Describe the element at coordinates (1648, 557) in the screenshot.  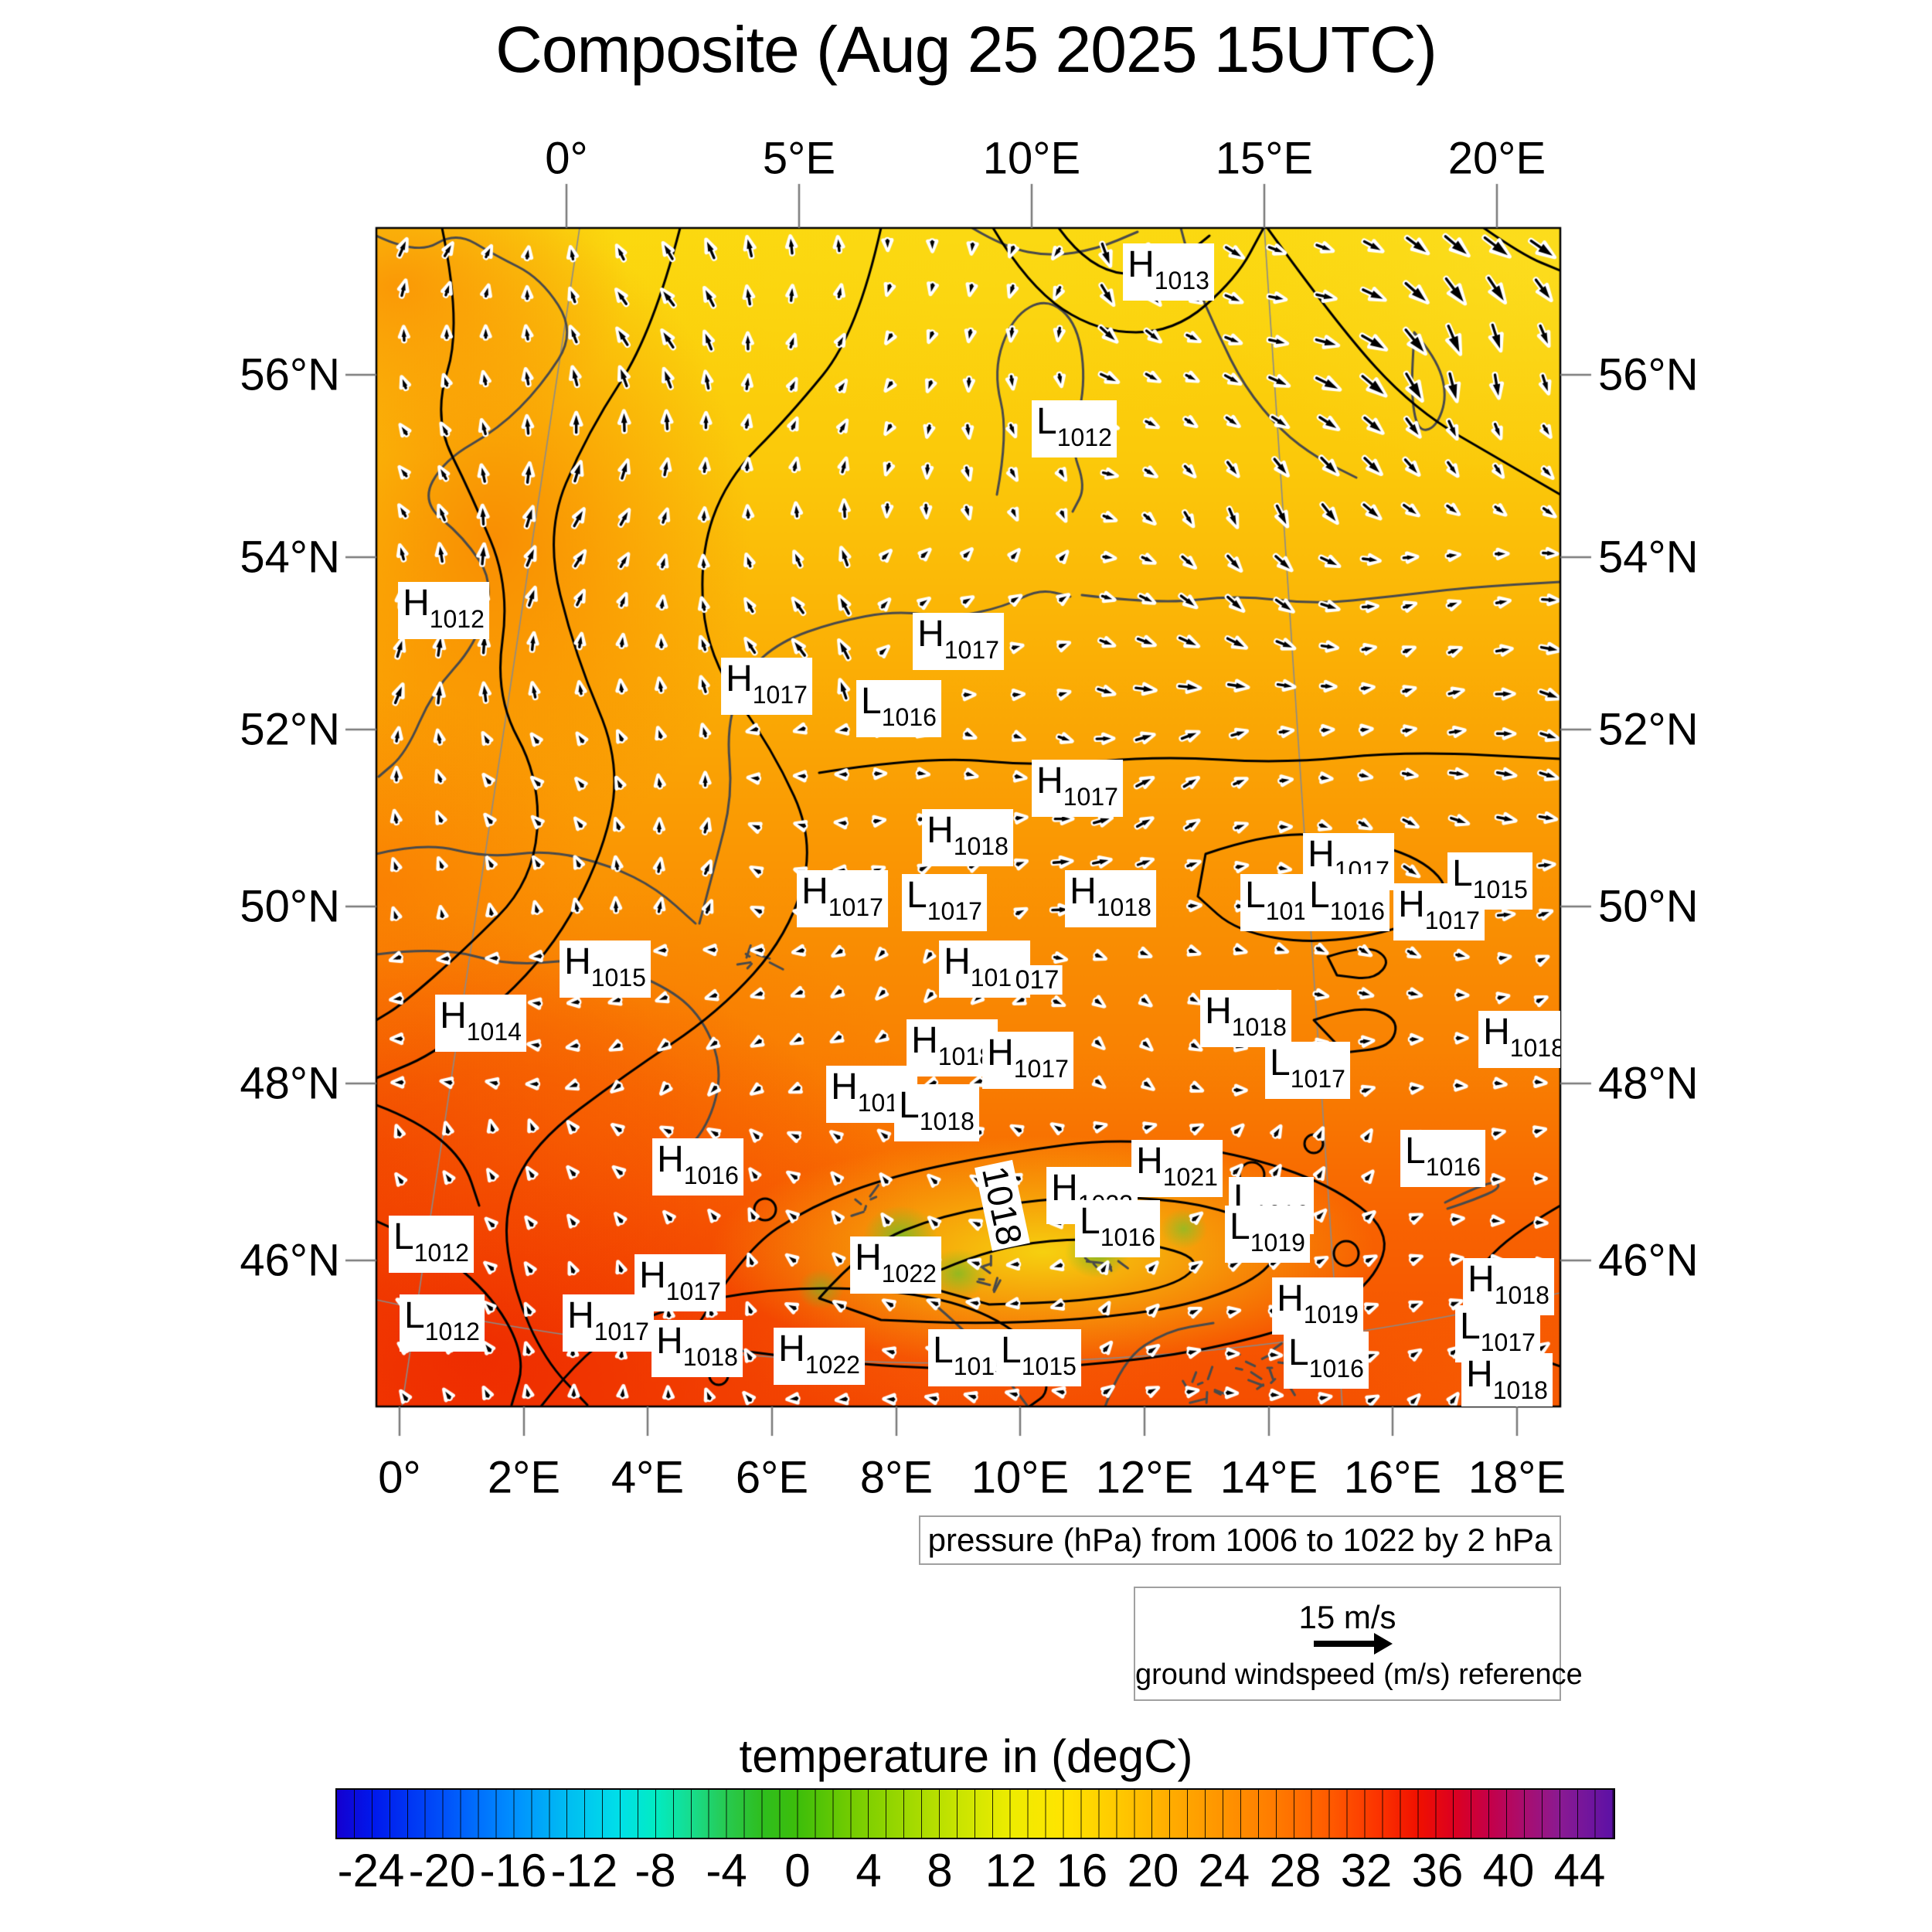
I see `right-tick-label: 54°N` at that location.